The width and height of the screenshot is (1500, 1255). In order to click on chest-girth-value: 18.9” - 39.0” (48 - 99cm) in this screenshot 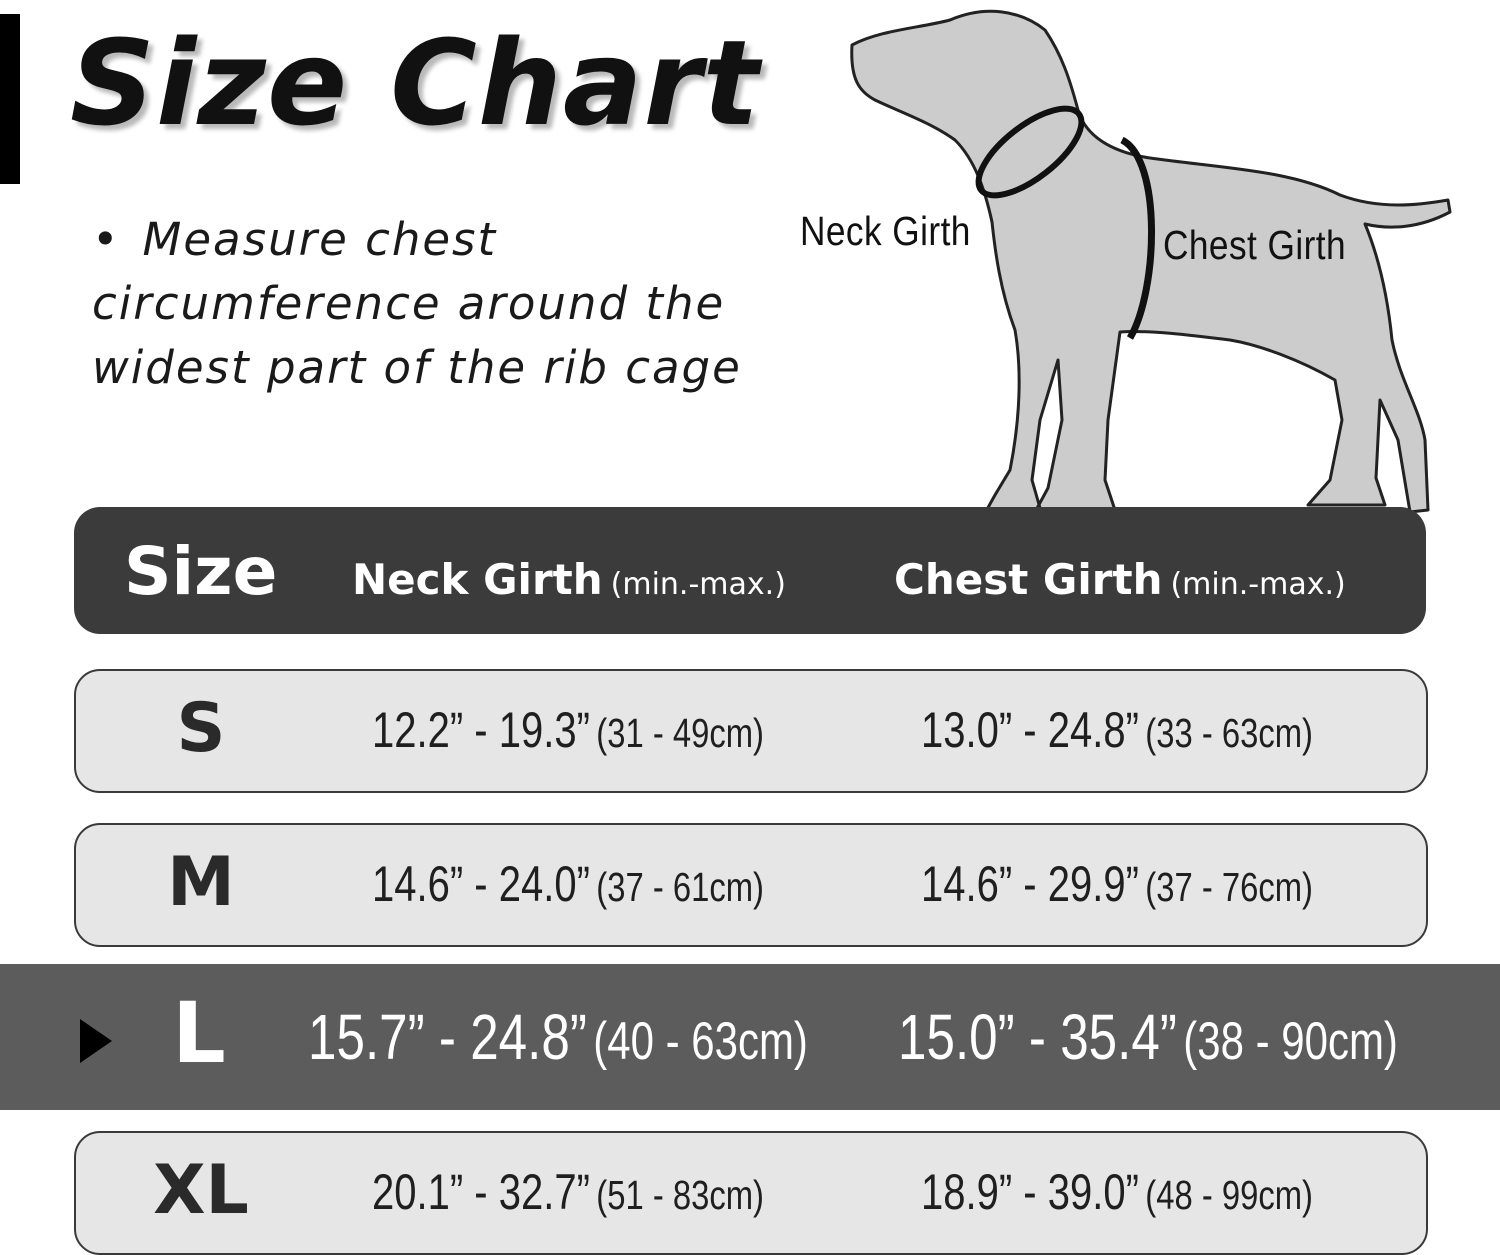, I will do `click(1117, 1192)`.